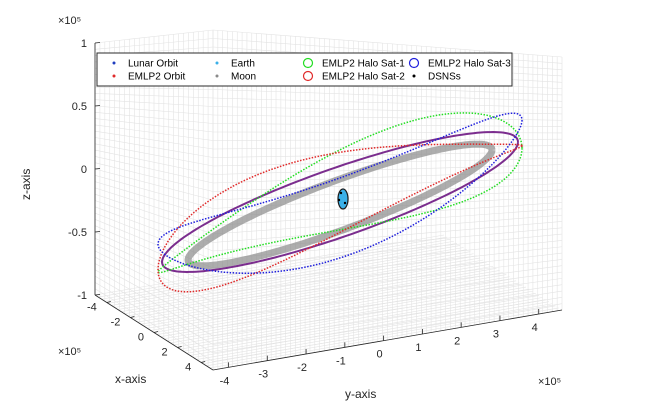 The width and height of the screenshot is (664, 415). I want to click on x-axis-label: x-axis, so click(130, 379).